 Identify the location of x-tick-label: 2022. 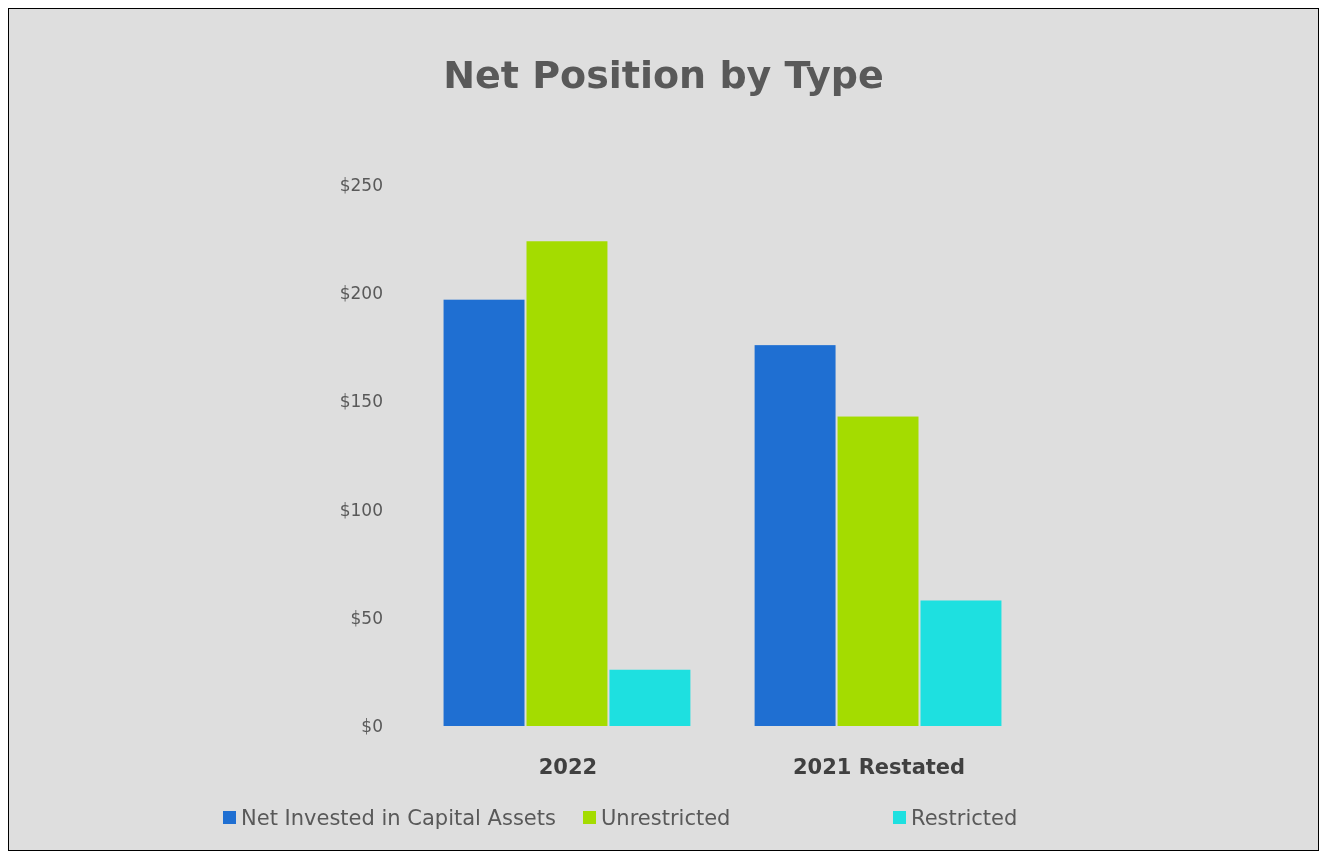
(568, 767).